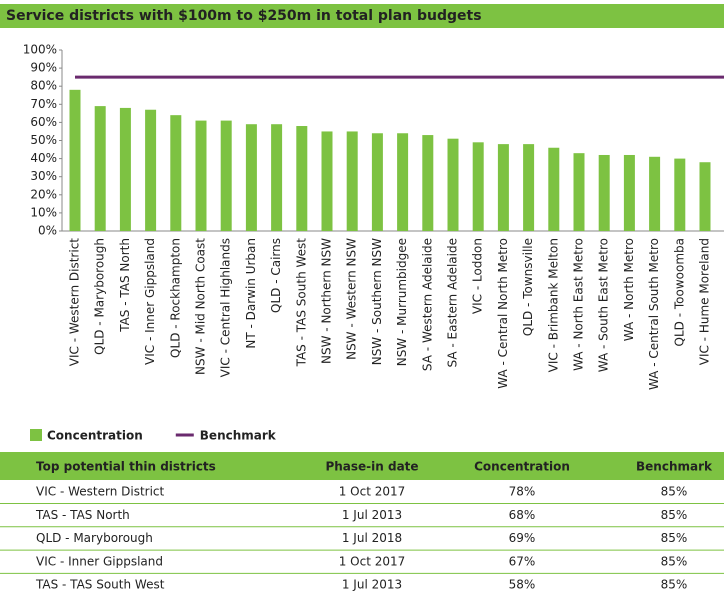 The height and width of the screenshot is (591, 724). I want to click on x-tick-label: QLD - Cairns, so click(276, 275).